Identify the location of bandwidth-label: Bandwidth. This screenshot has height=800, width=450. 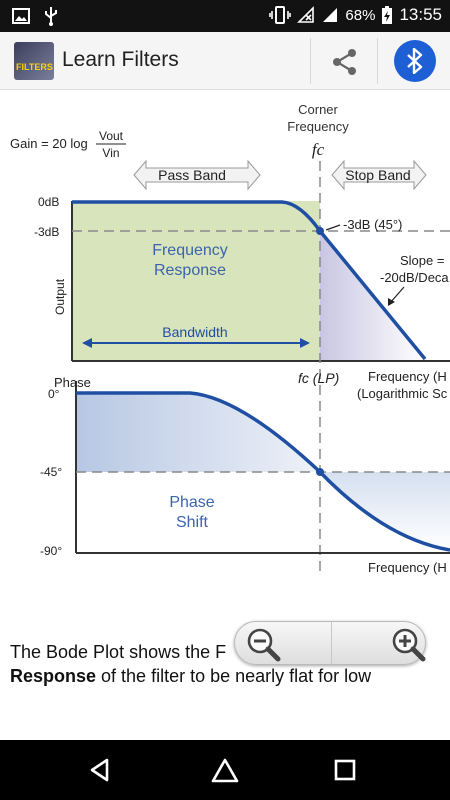
(194, 332).